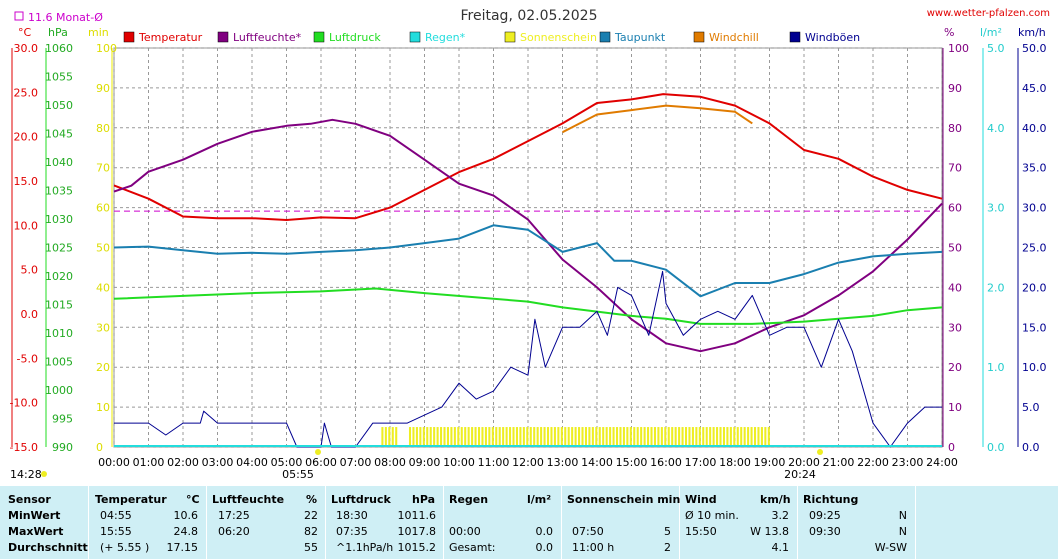 The height and width of the screenshot is (559, 1058). What do you see at coordinates (951, 447) in the screenshot?
I see `humidity-tick-label: 0` at bounding box center [951, 447].